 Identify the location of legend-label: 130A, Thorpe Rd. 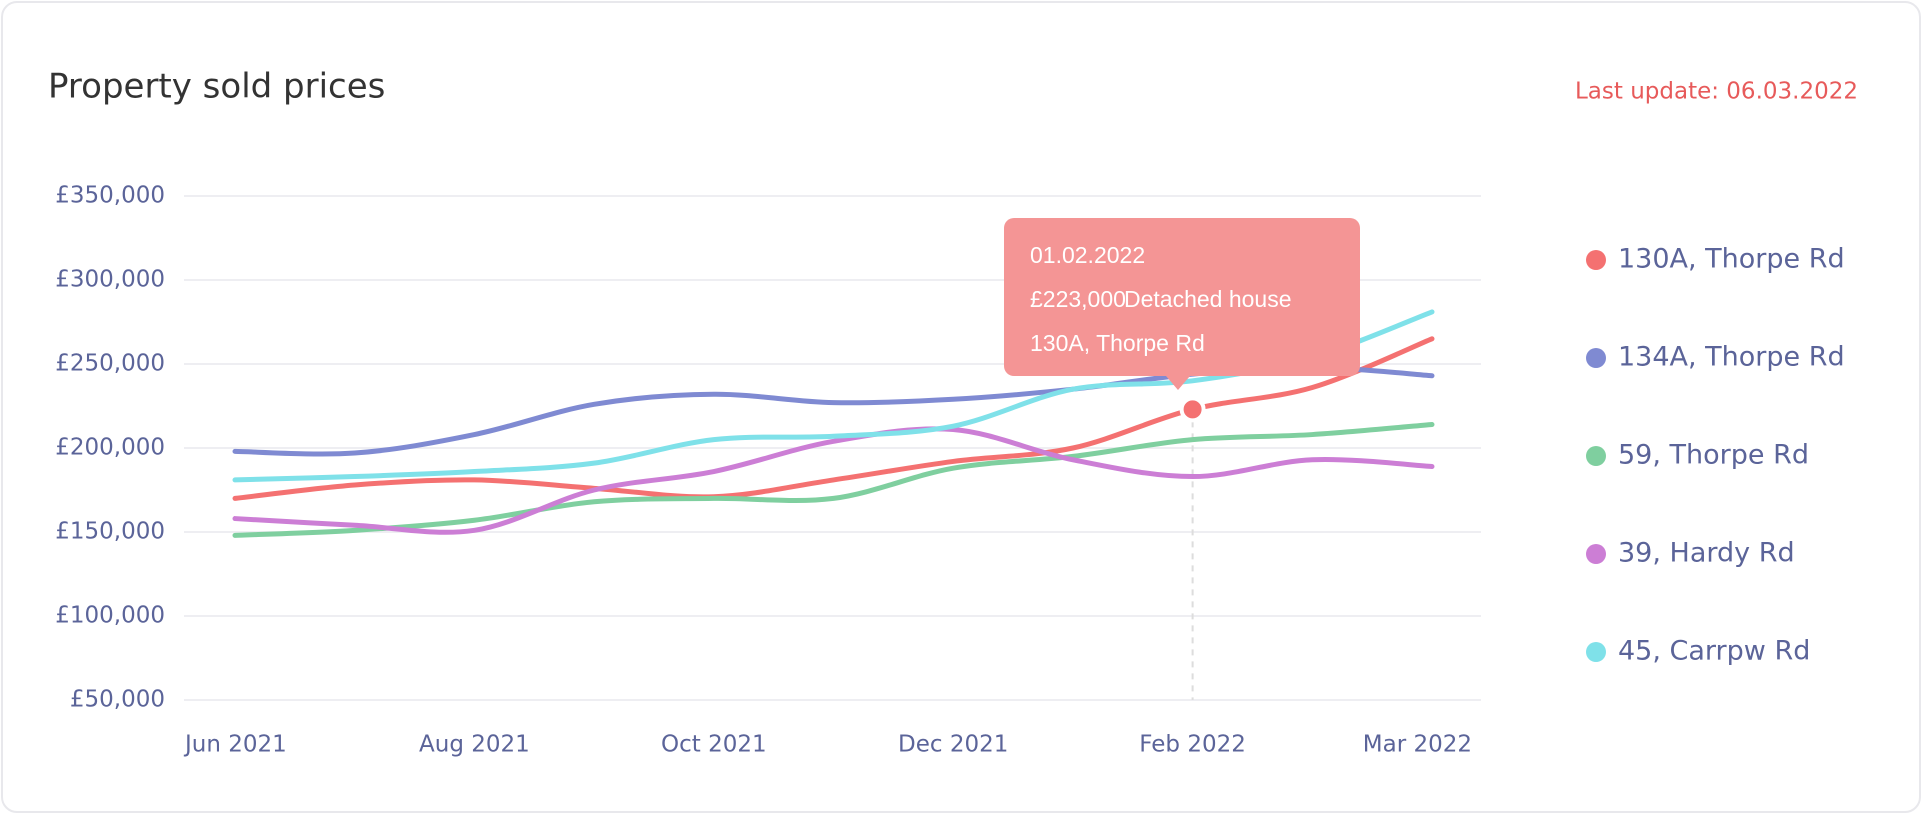
(1731, 259).